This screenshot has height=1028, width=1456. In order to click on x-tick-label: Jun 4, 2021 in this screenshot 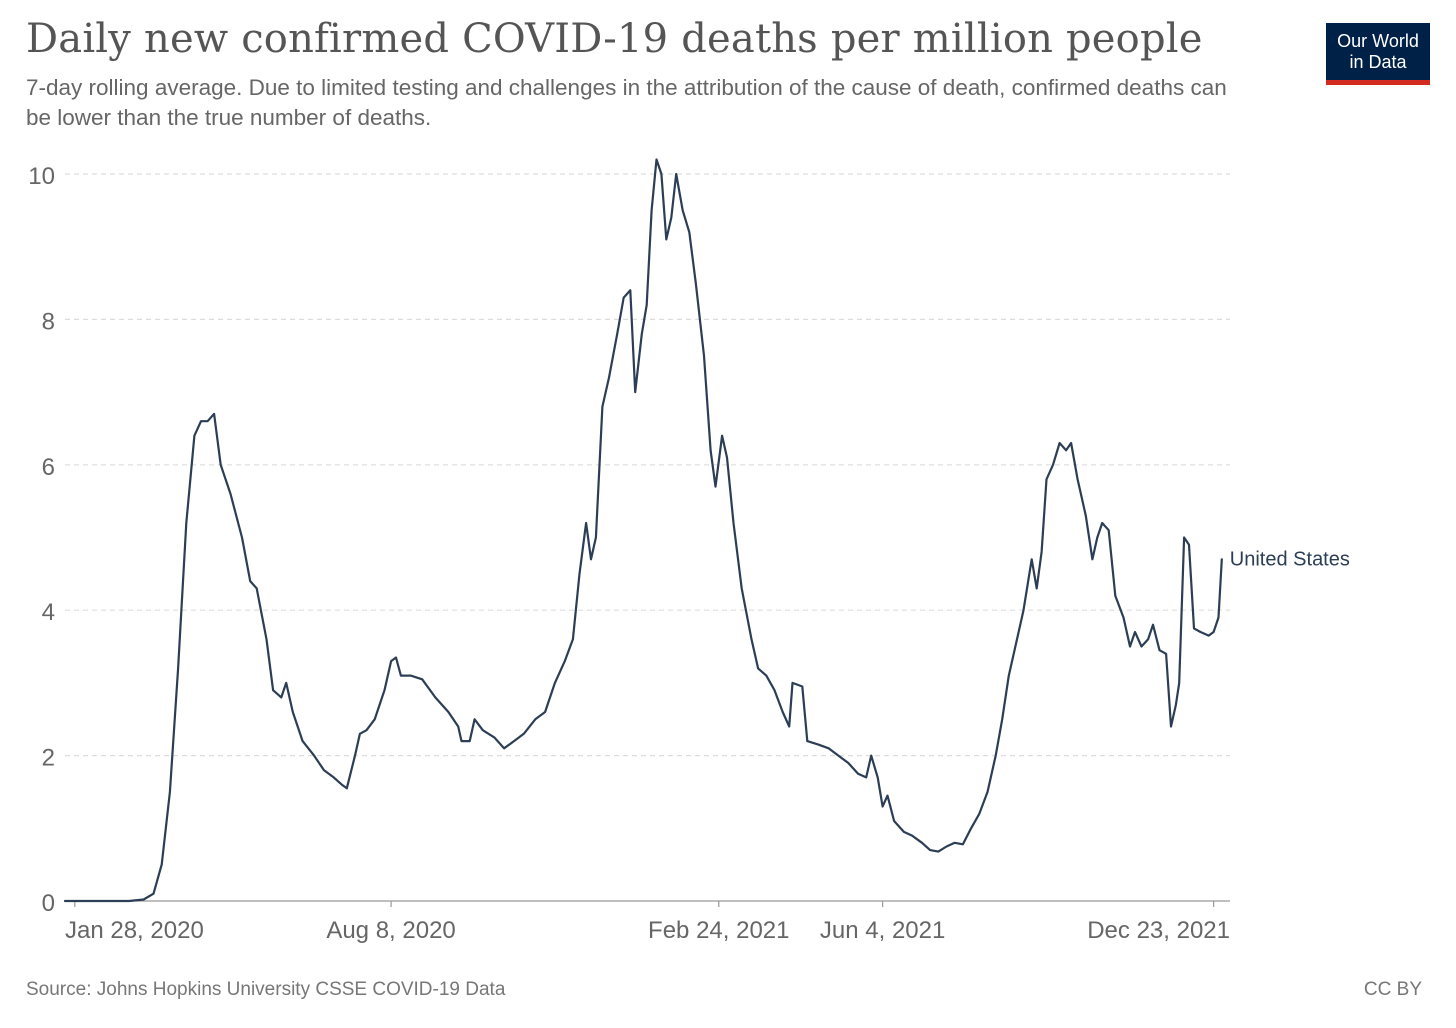, I will do `click(882, 930)`.